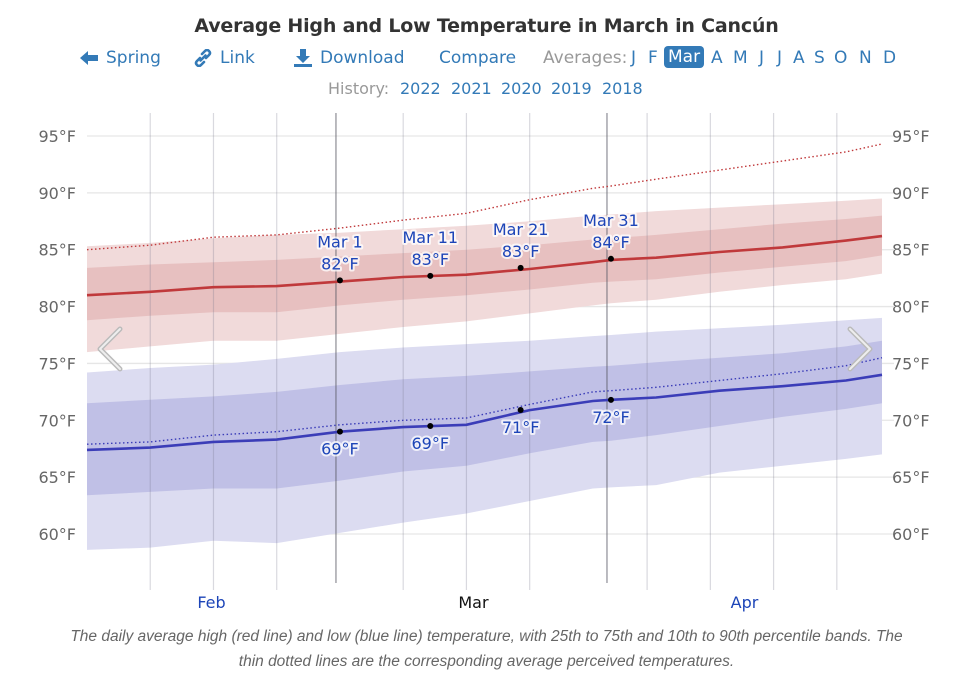  What do you see at coordinates (762, 58) in the screenshot?
I see `month-jun: J` at bounding box center [762, 58].